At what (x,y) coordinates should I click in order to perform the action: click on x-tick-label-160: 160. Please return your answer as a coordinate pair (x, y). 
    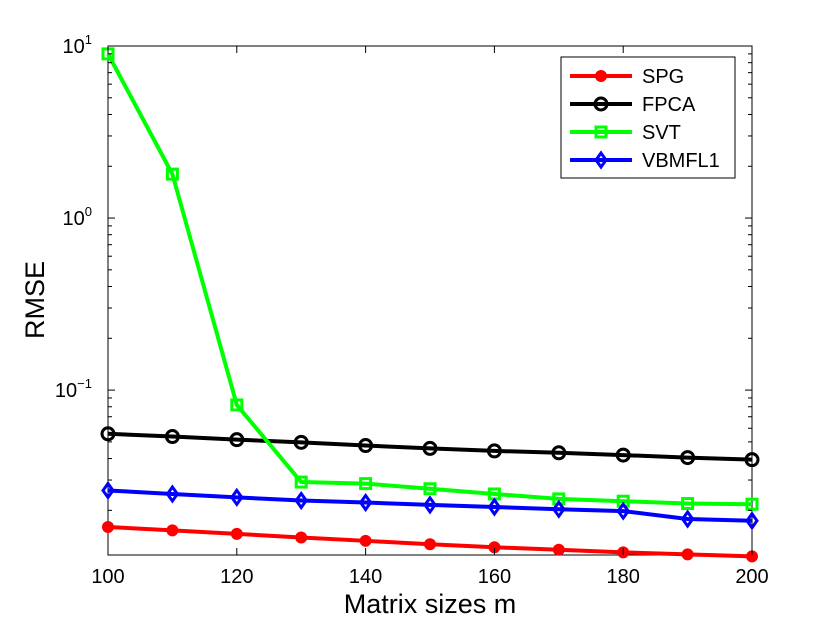
    Looking at the image, I should click on (494, 577).